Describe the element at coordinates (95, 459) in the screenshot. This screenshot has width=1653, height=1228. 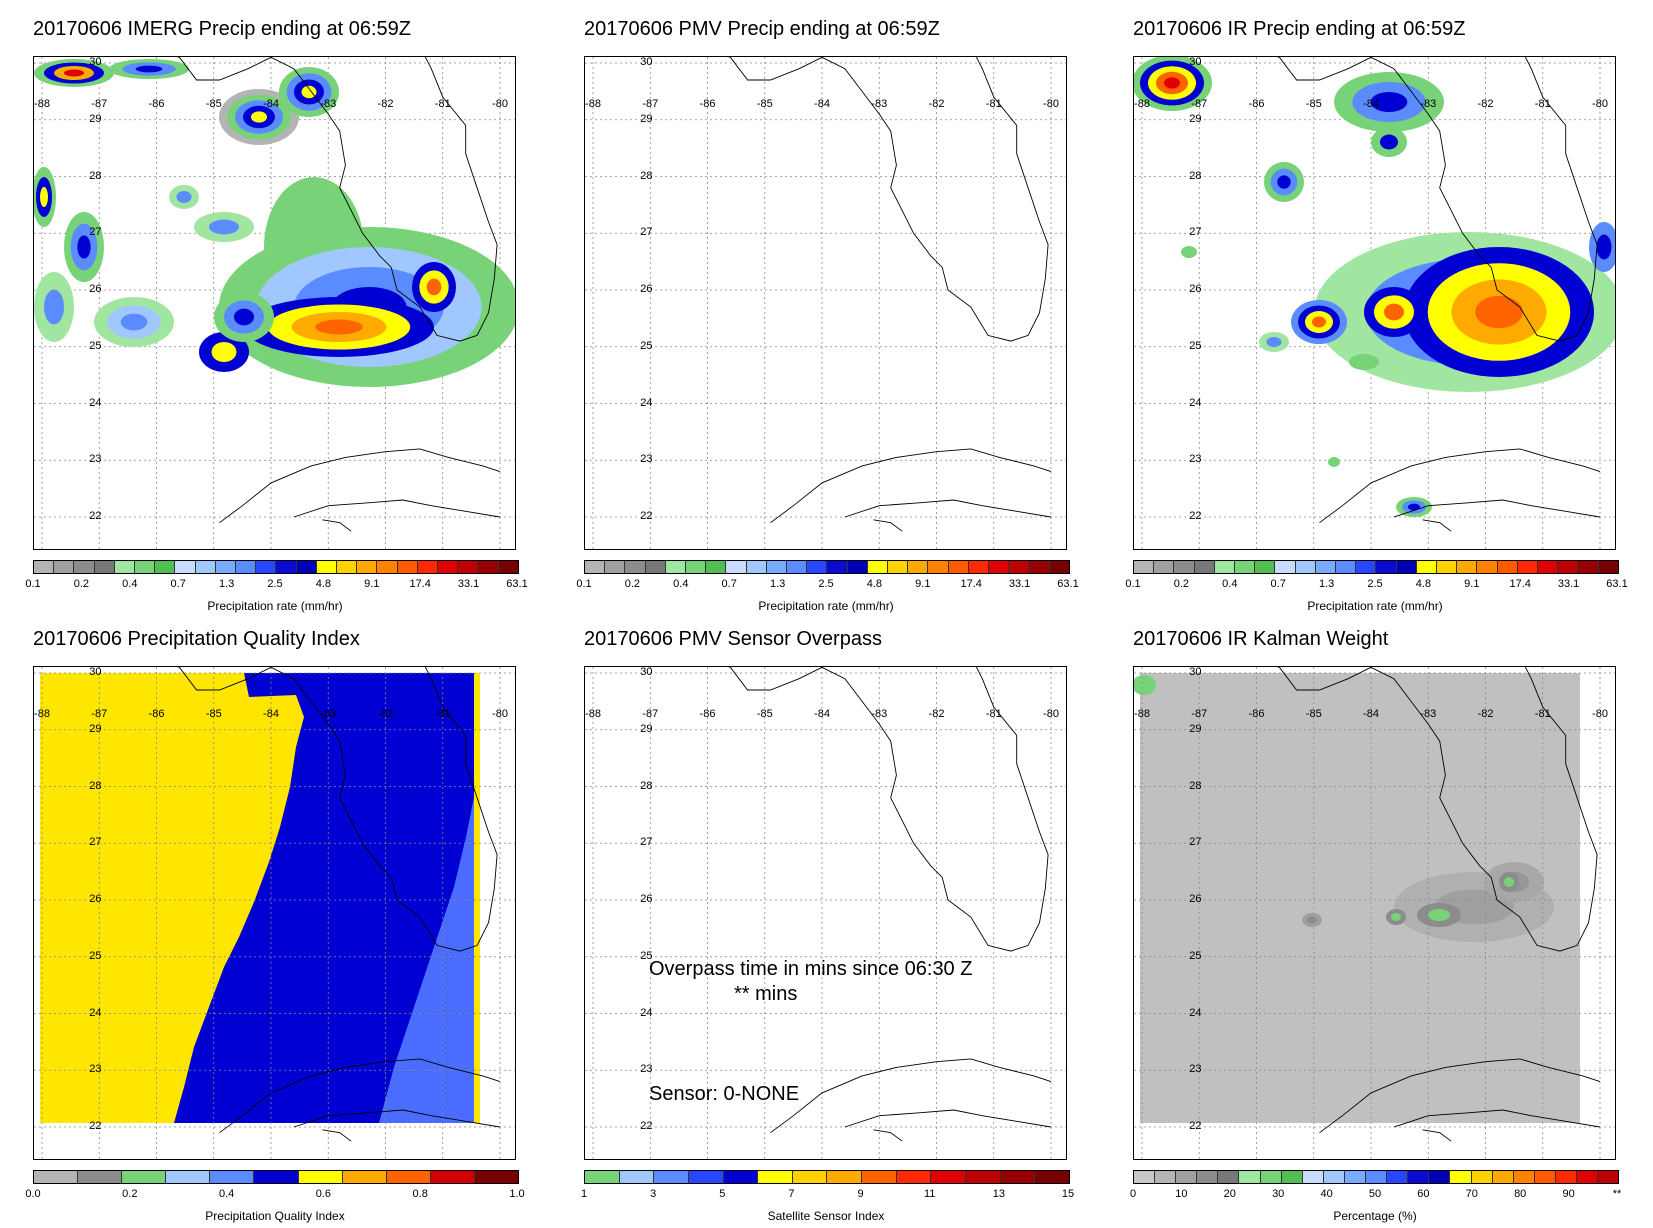
I see `latitude-label: 23` at that location.